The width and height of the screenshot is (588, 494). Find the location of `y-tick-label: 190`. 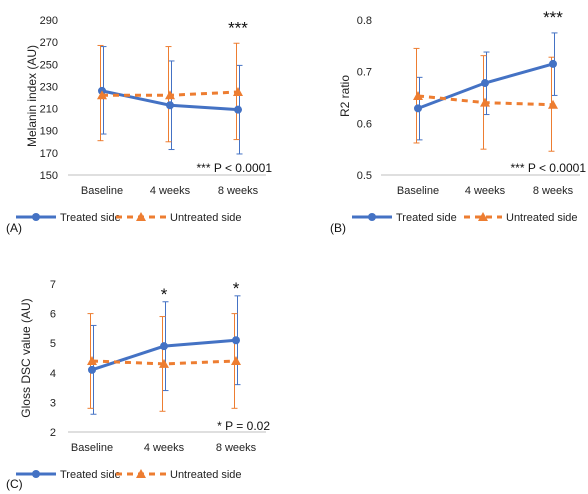

y-tick-label: 190 is located at coordinates (49, 132).